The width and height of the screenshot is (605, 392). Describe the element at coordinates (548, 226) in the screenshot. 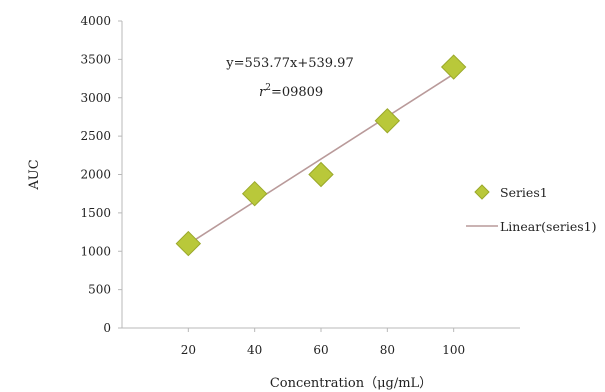

I see `legend-label-linear: Linear(series1)` at that location.